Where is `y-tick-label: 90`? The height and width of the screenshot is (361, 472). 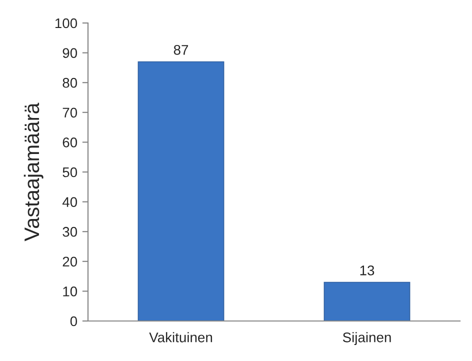
y-tick-label: 90 is located at coordinates (70, 53).